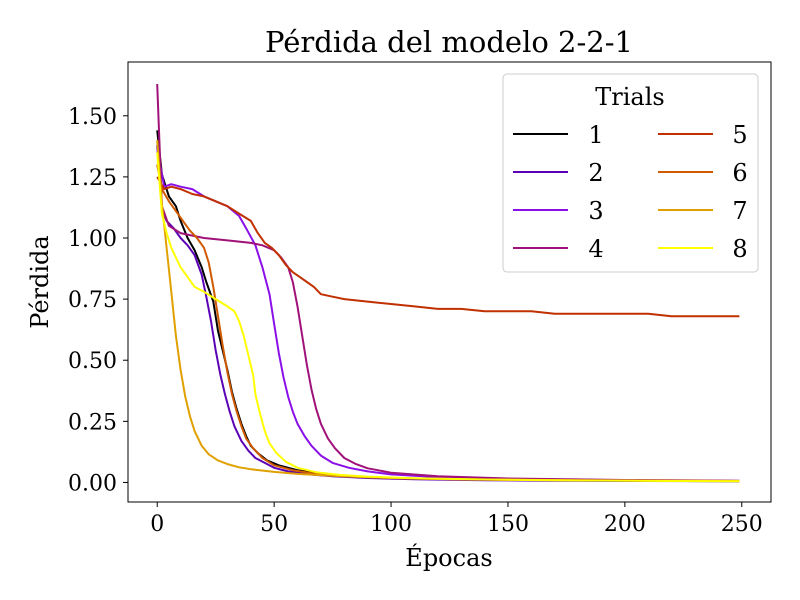 This screenshot has width=800, height=600. What do you see at coordinates (92, 117) in the screenshot?
I see `y-tick-label: 1.50` at bounding box center [92, 117].